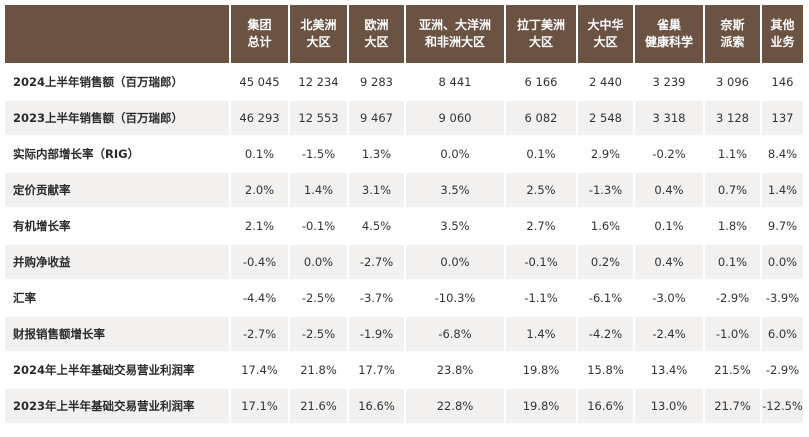  I want to click on column-header: 奈斯 派索, so click(733, 35).